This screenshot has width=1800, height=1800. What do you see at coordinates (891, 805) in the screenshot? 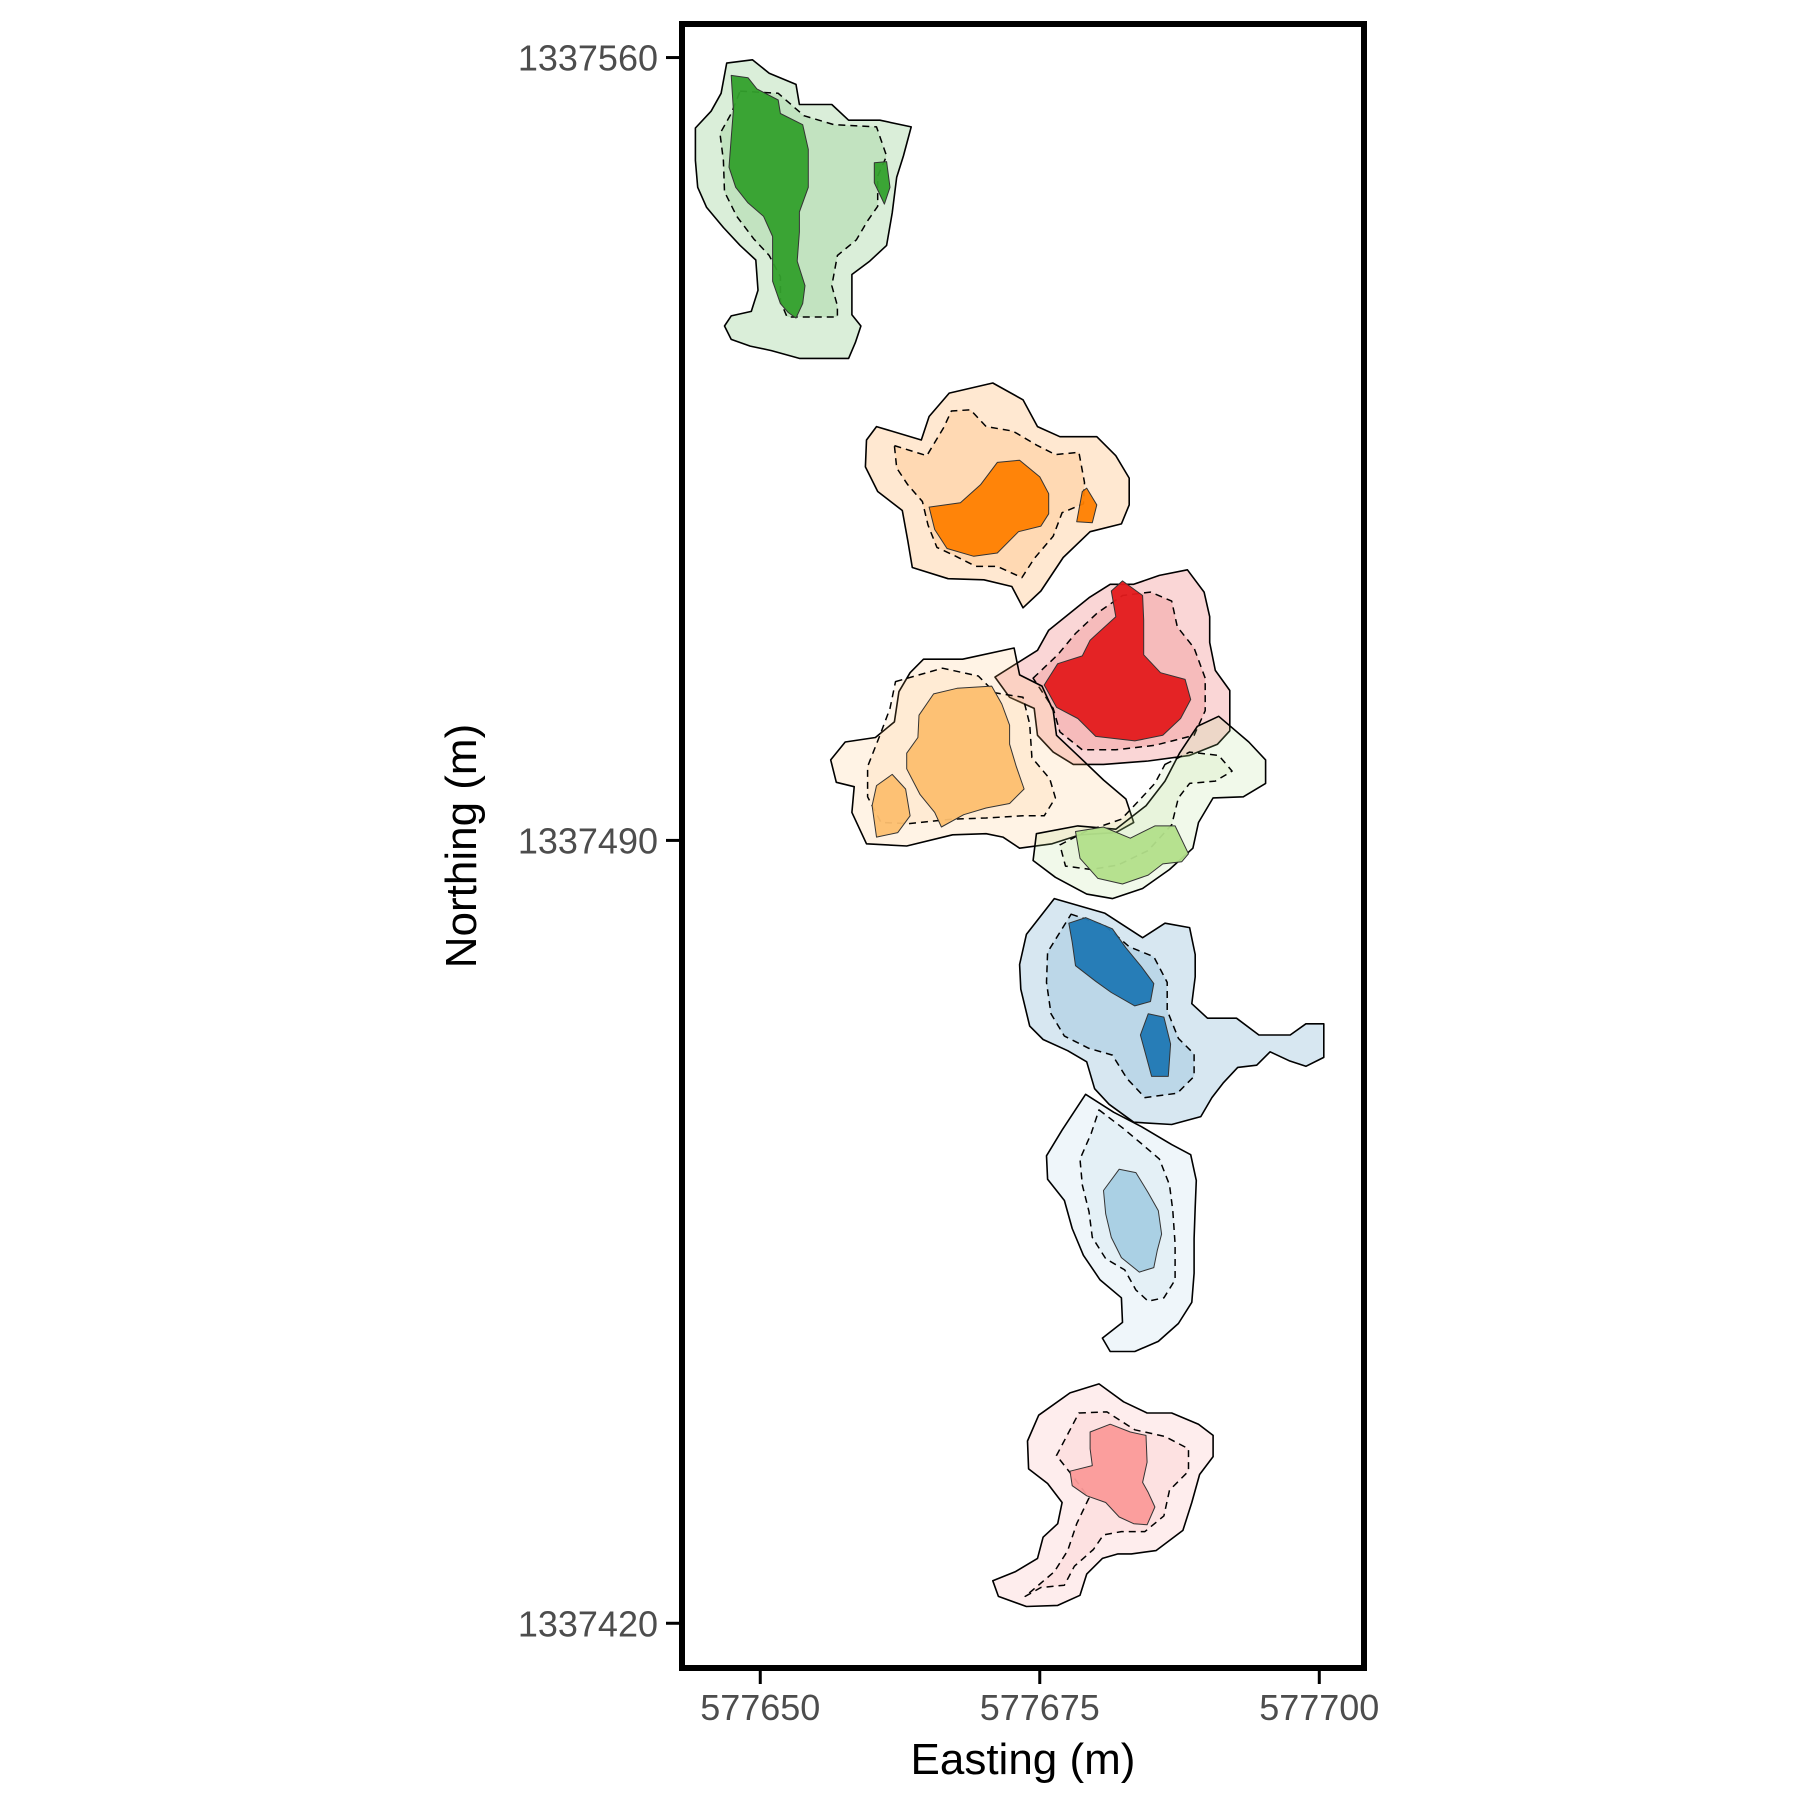
I see `series-3-core-extra-contour` at bounding box center [891, 805].